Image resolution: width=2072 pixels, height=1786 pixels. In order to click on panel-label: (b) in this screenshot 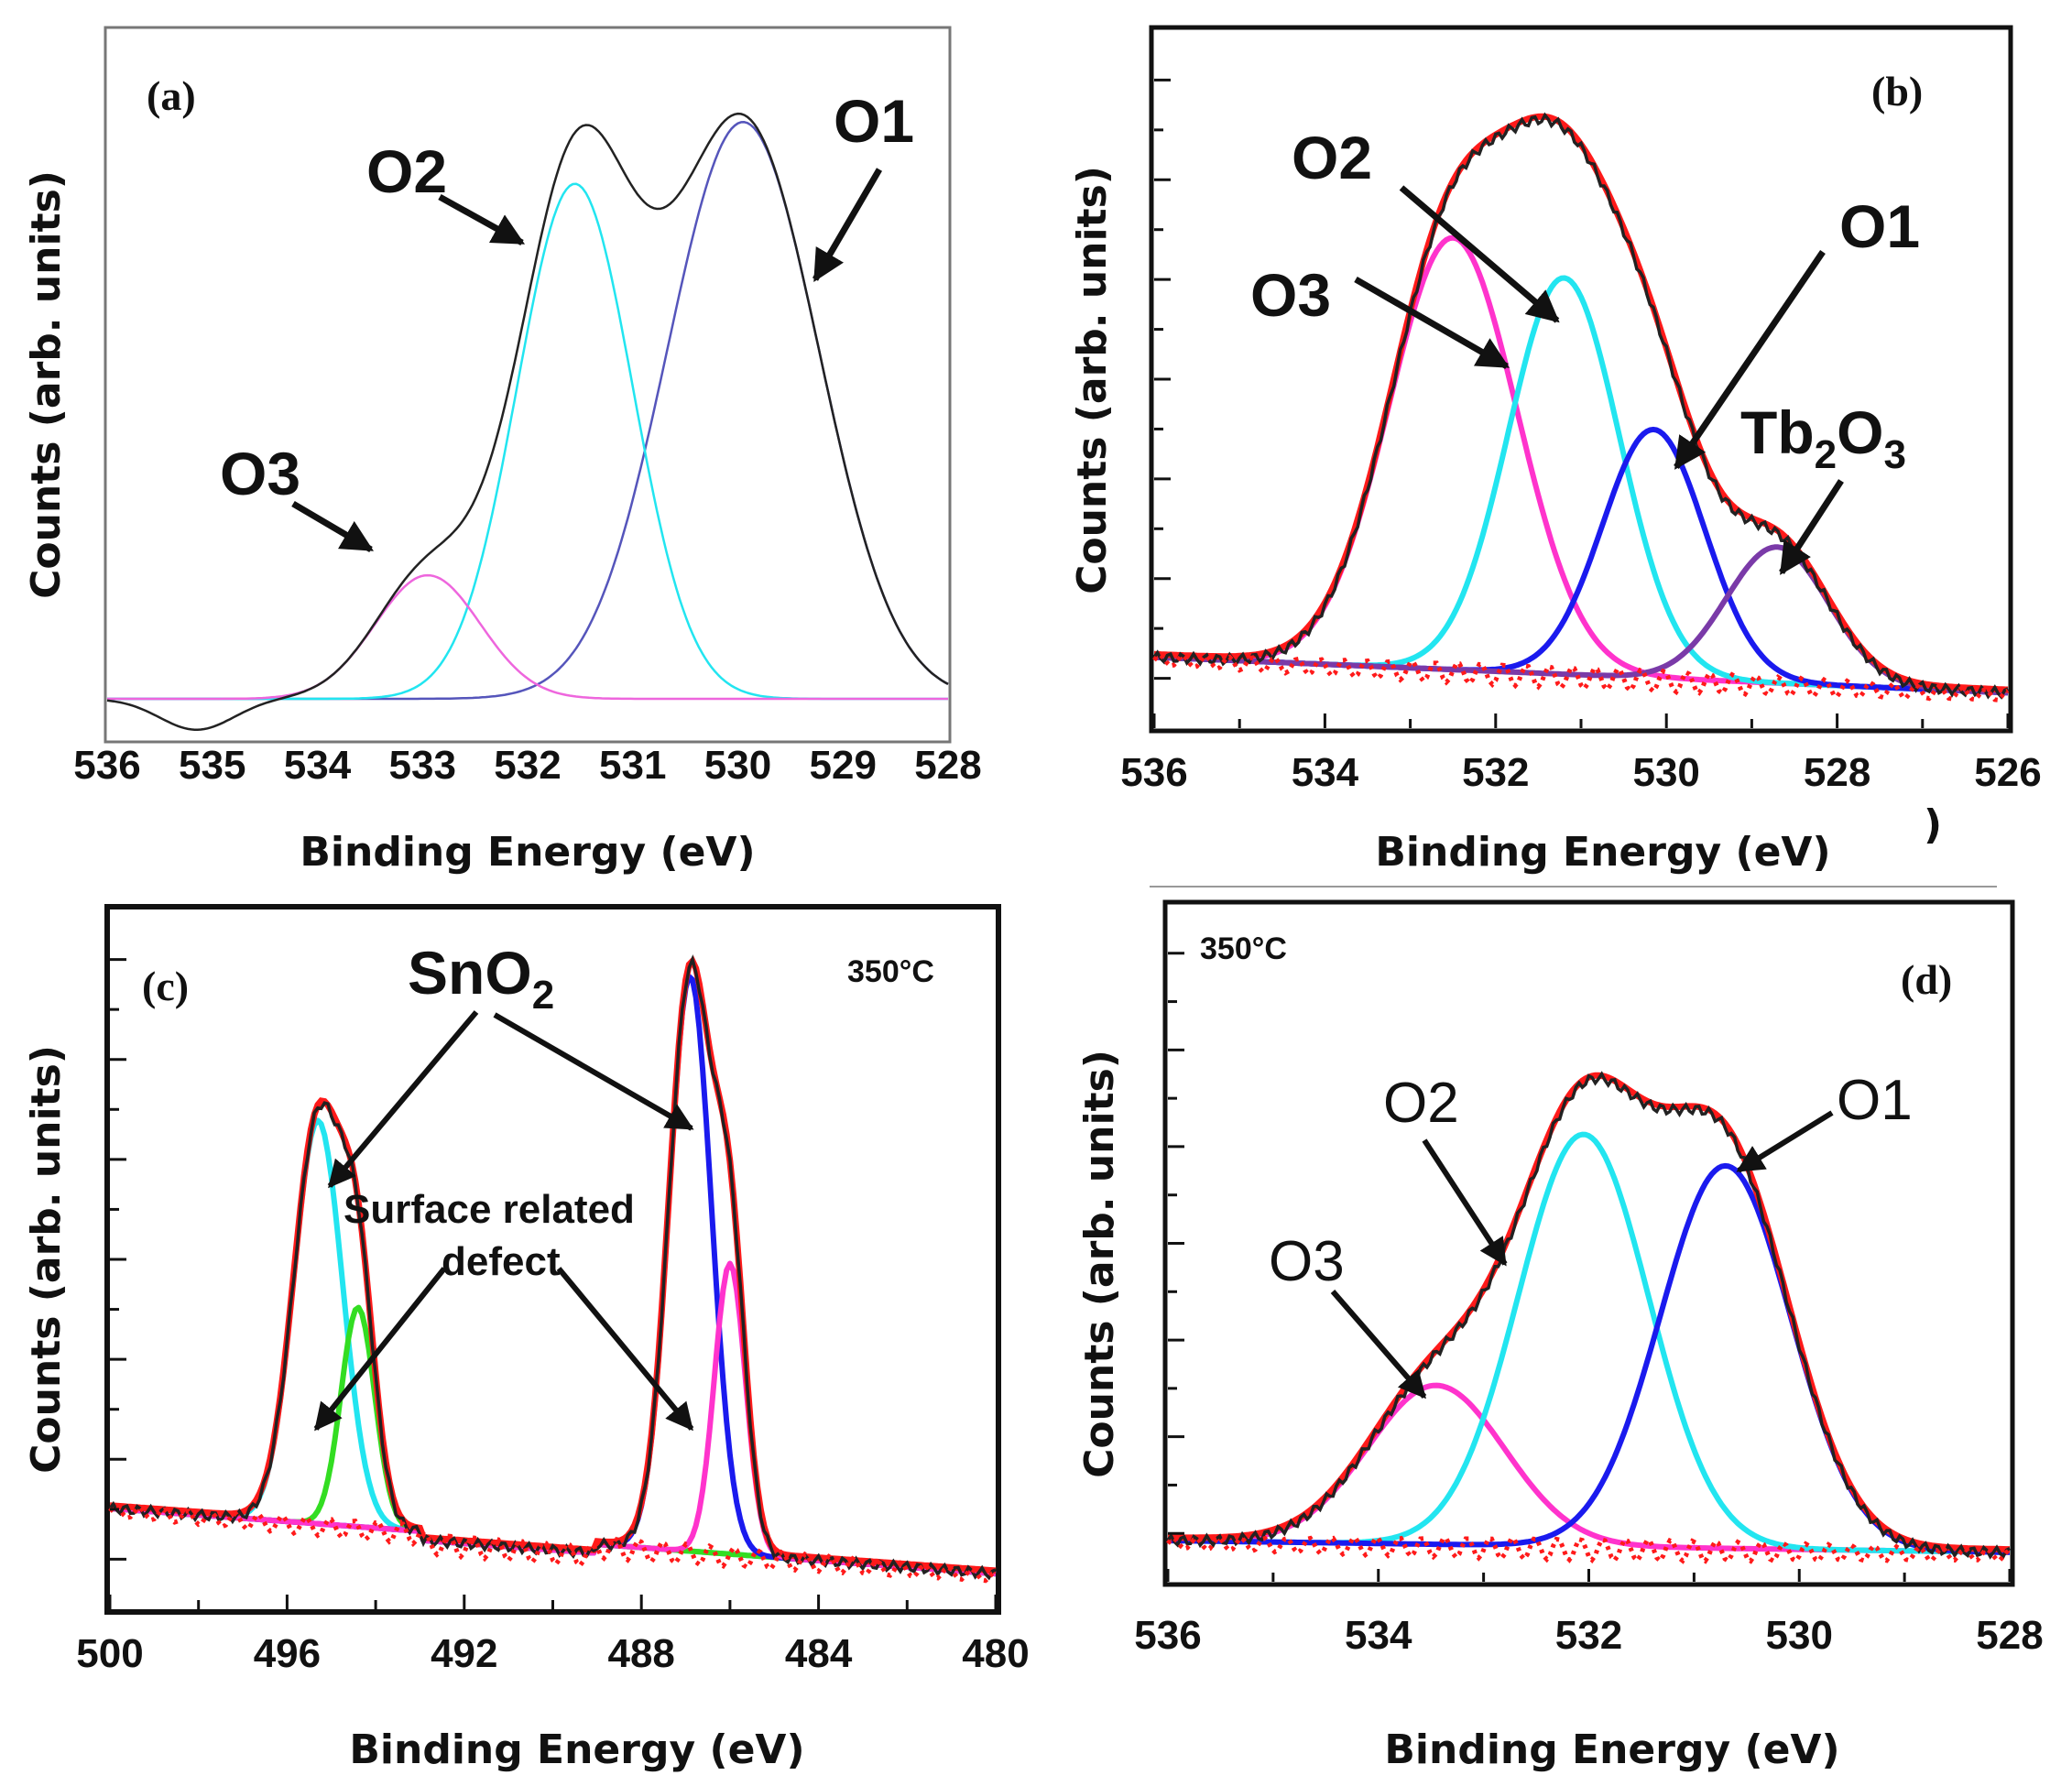, I will do `click(1897, 91)`.